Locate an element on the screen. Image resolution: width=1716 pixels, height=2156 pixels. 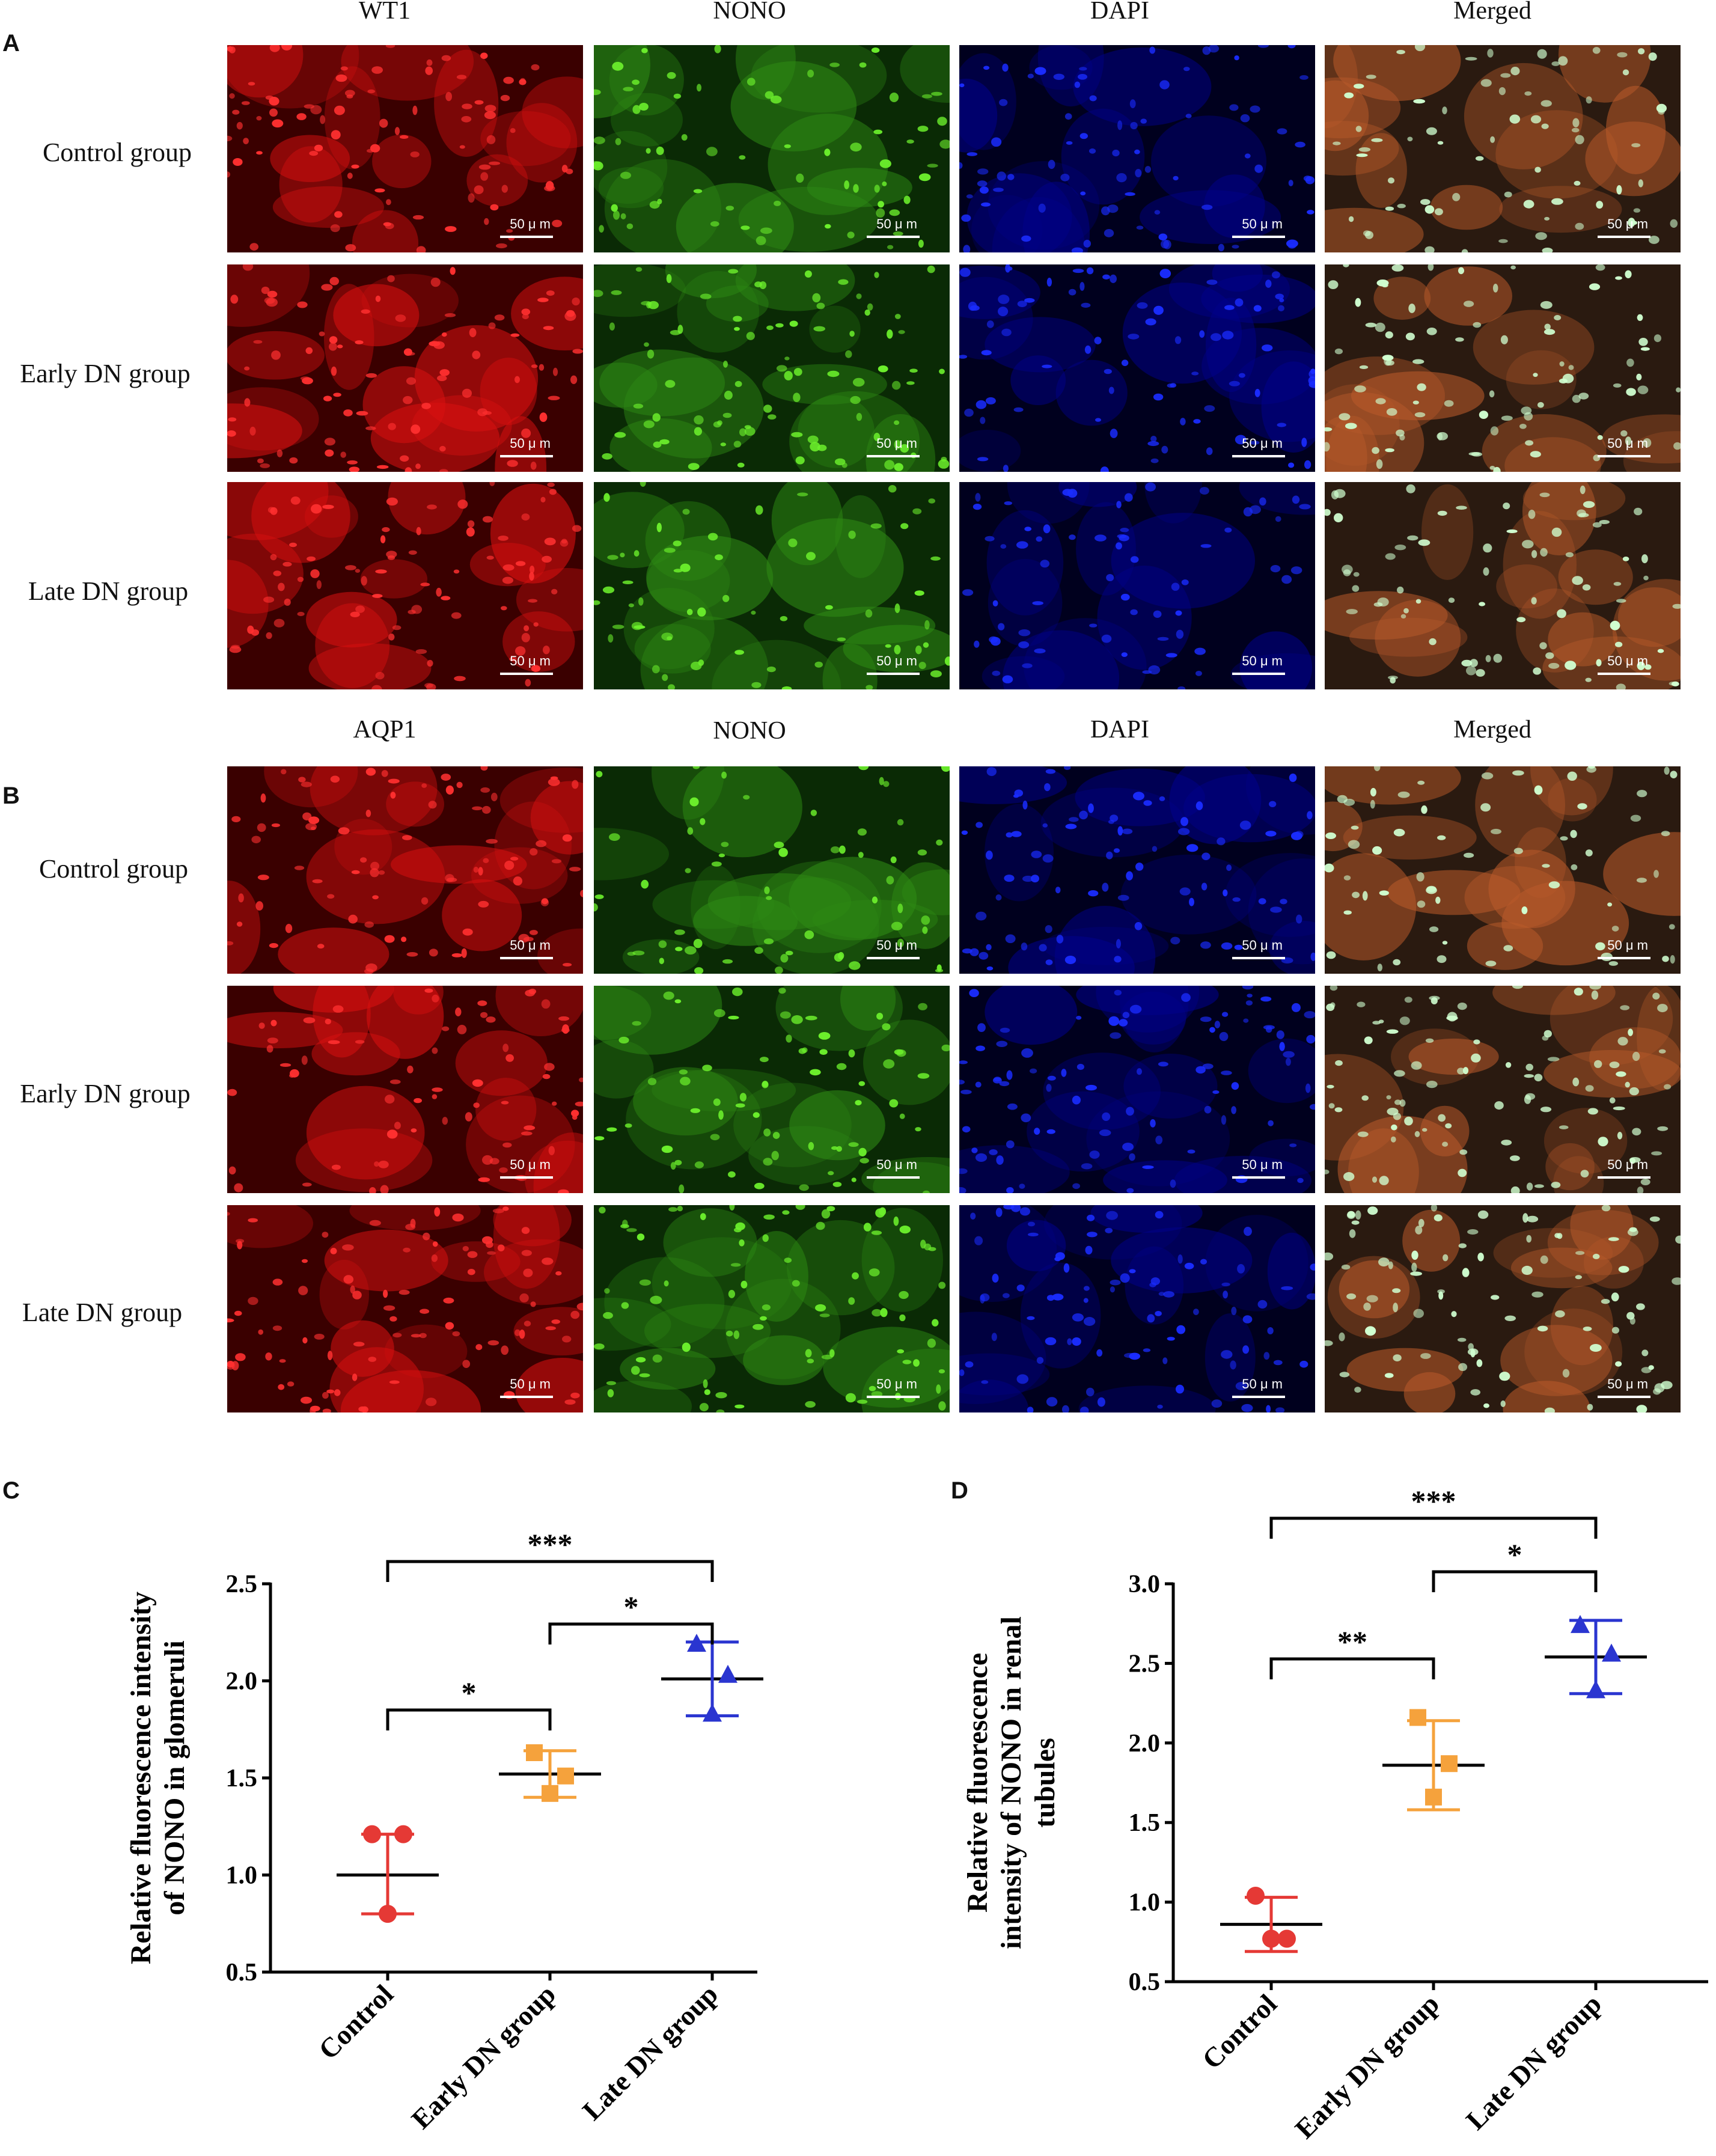
significance-label: * is located at coordinates (631, 1606).